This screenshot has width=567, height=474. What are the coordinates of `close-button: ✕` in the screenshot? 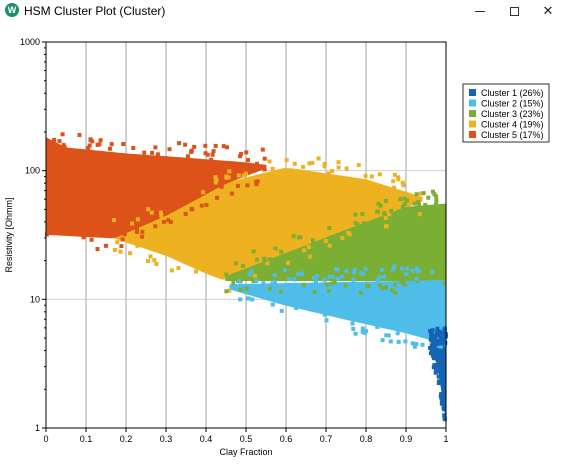 It's located at (548, 11).